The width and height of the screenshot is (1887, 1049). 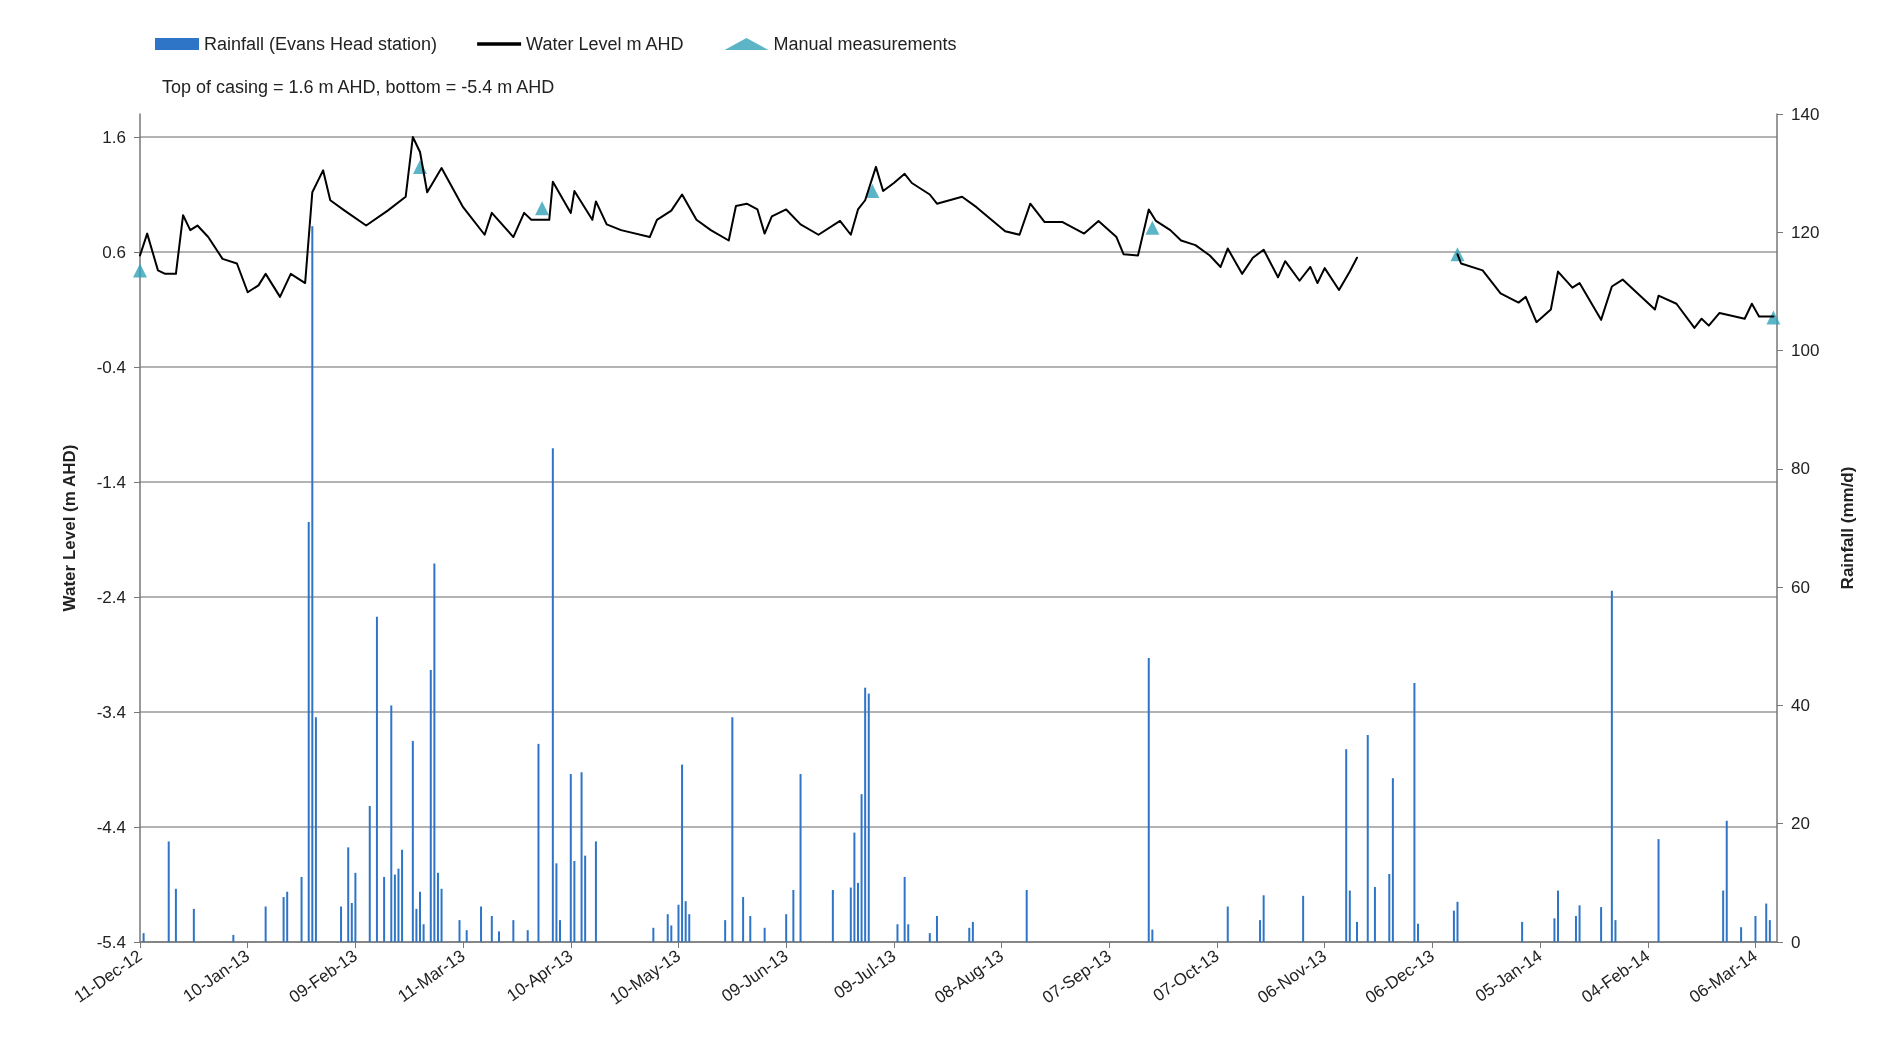 I want to click on y-tick-label: -4.4, so click(x=111, y=827).